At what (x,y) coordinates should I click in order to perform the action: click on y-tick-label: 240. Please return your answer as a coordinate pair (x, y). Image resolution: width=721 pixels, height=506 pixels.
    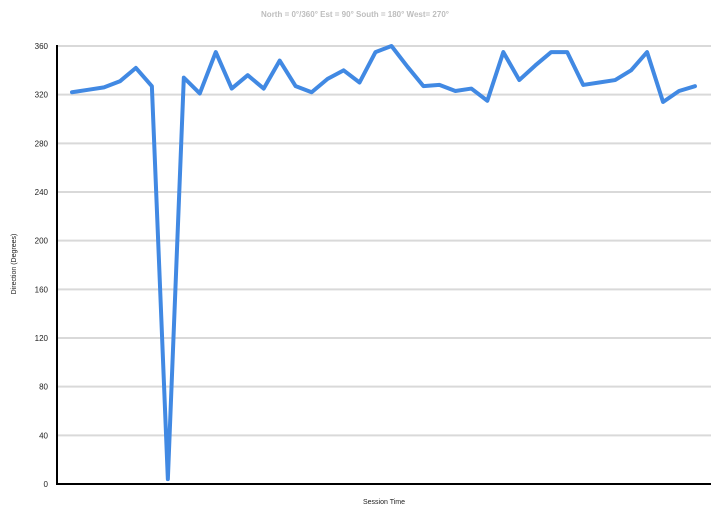
    Looking at the image, I should click on (42, 192).